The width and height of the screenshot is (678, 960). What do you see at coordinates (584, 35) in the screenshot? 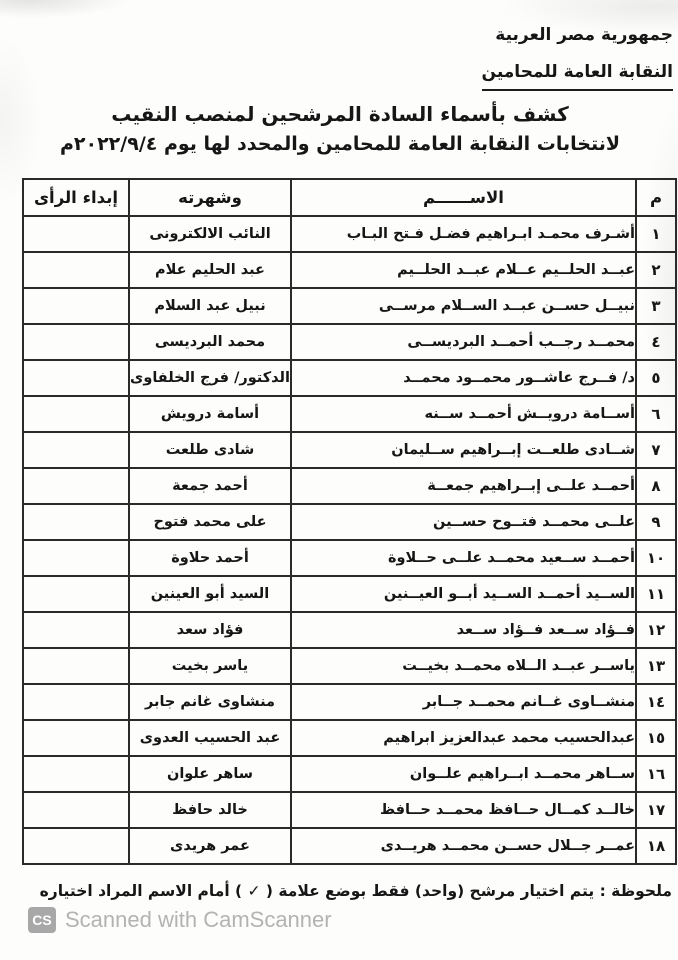
I see `country-name: جمهورية مصر العربية` at bounding box center [584, 35].